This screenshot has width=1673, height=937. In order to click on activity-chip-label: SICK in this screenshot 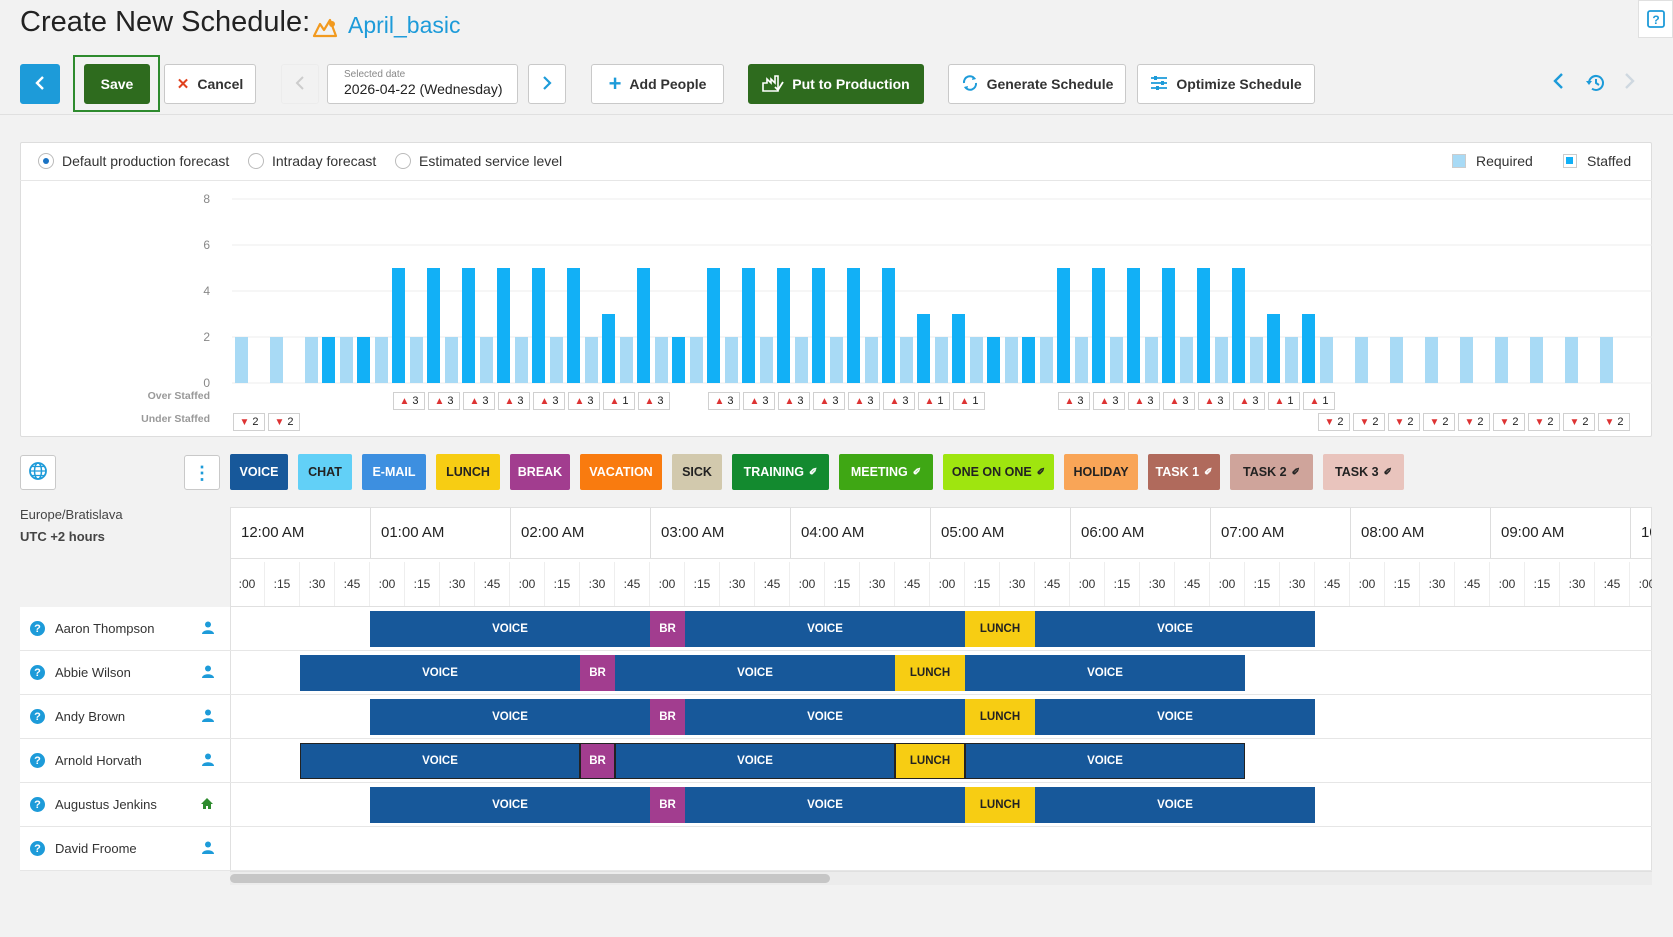, I will do `click(697, 472)`.